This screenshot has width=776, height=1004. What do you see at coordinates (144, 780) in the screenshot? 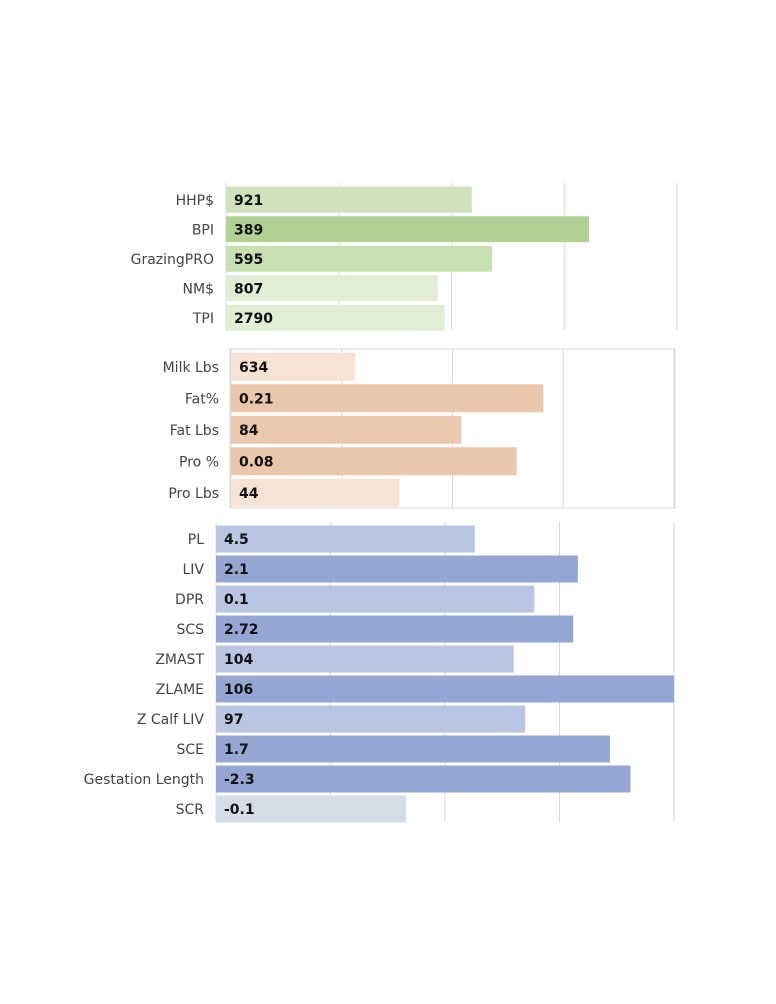
I see `category-label: Gestation Length` at bounding box center [144, 780].